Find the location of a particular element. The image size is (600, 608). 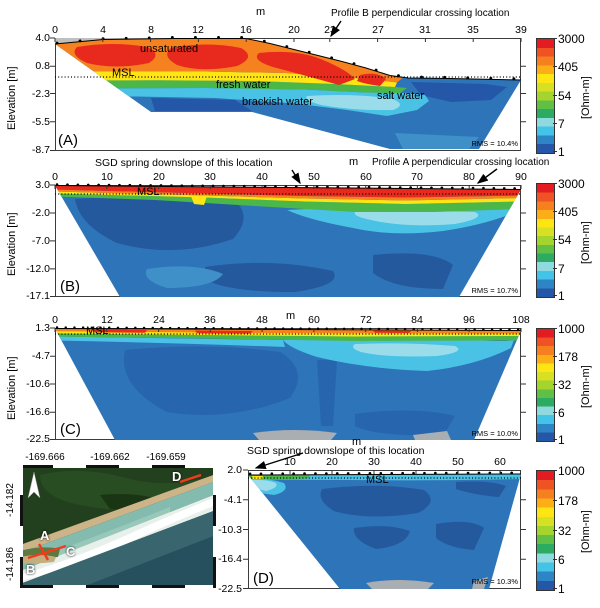

x-axis-unit-b: m is located at coordinates (354, 162).